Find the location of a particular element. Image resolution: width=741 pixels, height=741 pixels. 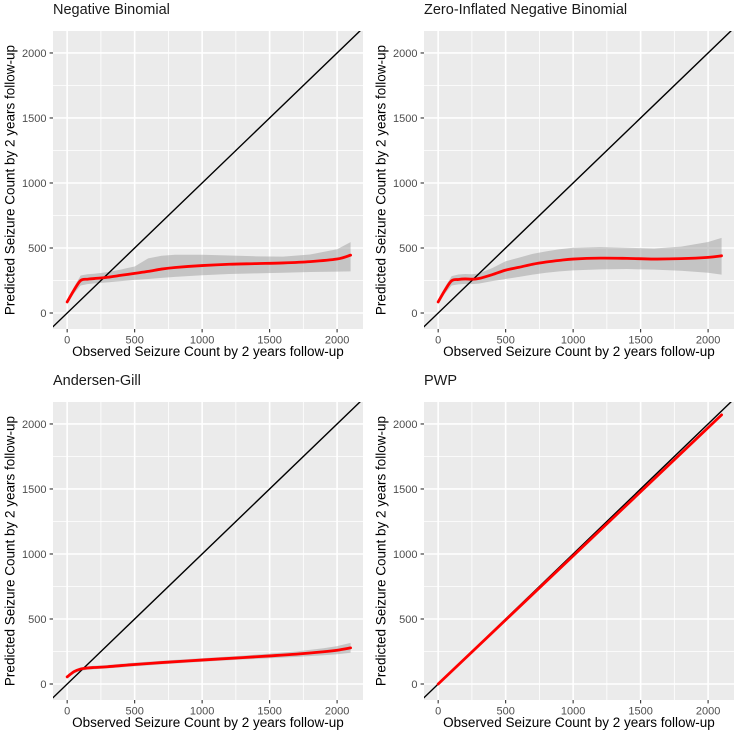

plot-title: Andersen-Gill is located at coordinates (97, 381).